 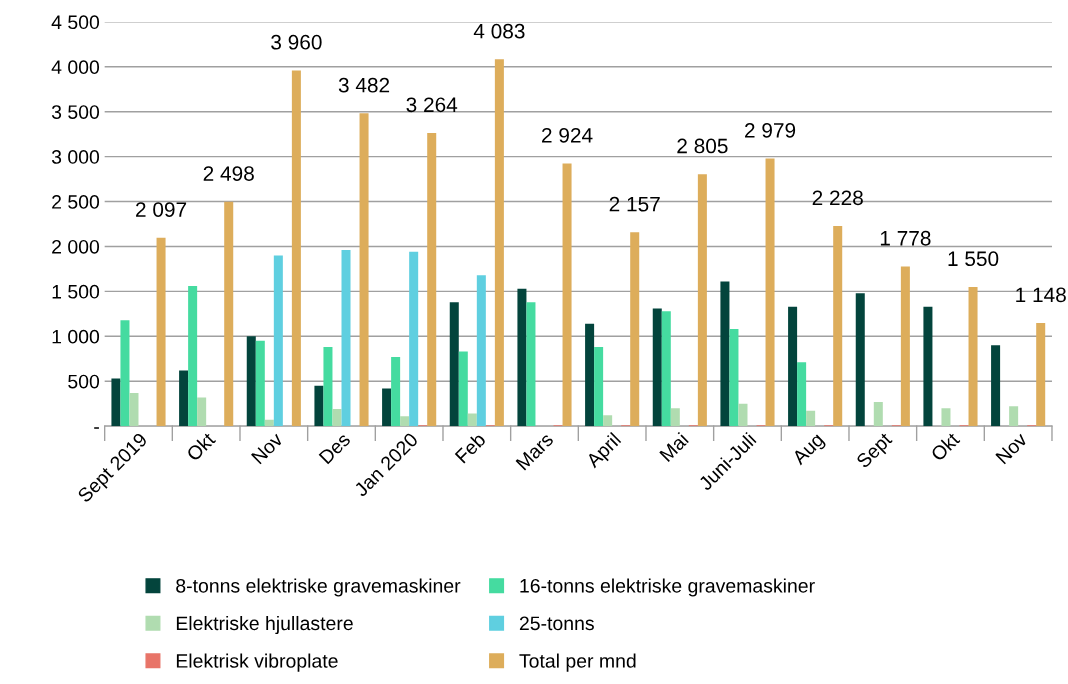 What do you see at coordinates (75, 22) in the screenshot?
I see `y-tick-label: 4 500` at bounding box center [75, 22].